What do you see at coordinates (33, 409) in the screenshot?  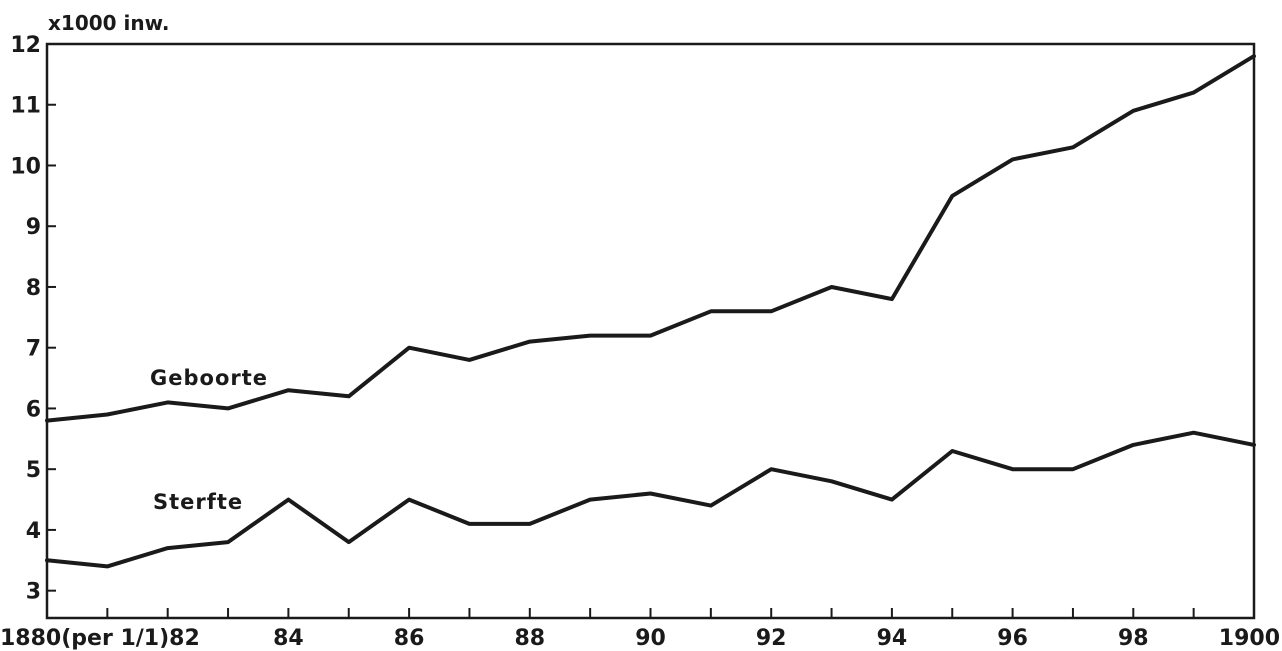 I see `y-tick-label: 6` at bounding box center [33, 409].